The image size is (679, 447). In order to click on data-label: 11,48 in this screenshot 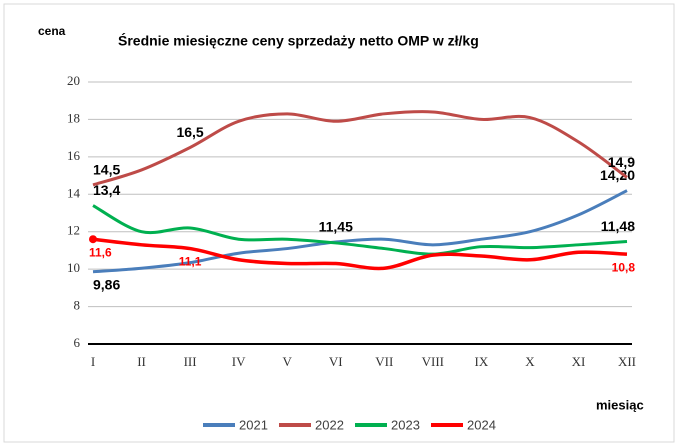, I will do `click(618, 226)`.